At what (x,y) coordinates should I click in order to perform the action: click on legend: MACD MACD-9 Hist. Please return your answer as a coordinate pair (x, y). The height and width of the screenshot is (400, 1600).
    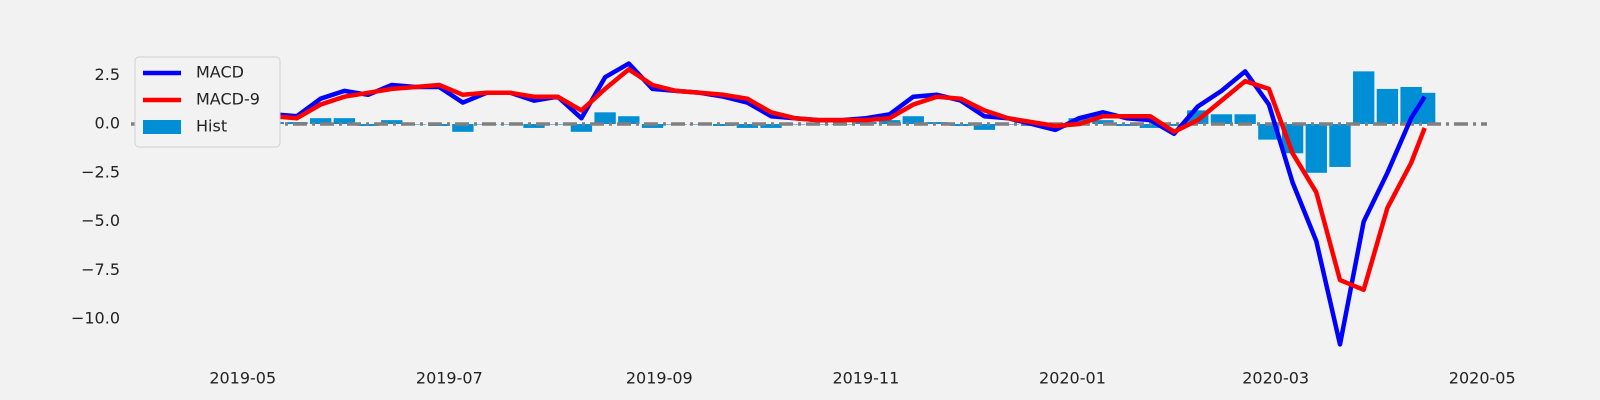
    Looking at the image, I should click on (207, 102).